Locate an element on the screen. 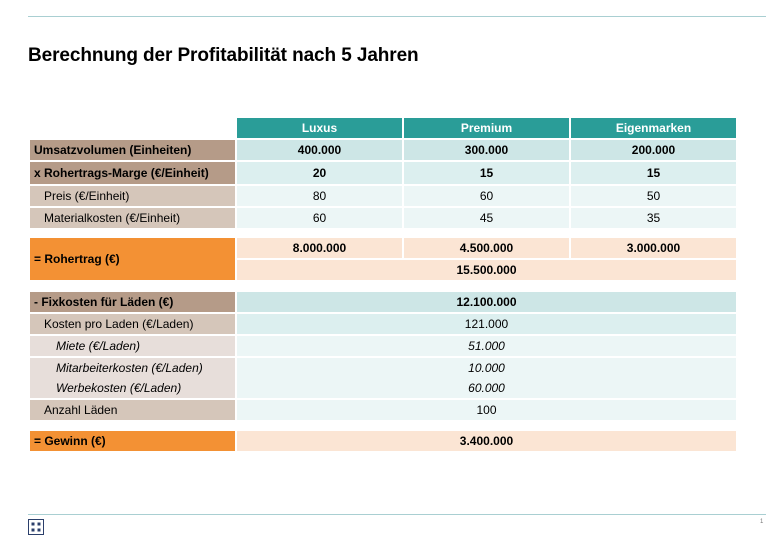  row-label-preis: Preis (€/Einheit) is located at coordinates (132, 196).